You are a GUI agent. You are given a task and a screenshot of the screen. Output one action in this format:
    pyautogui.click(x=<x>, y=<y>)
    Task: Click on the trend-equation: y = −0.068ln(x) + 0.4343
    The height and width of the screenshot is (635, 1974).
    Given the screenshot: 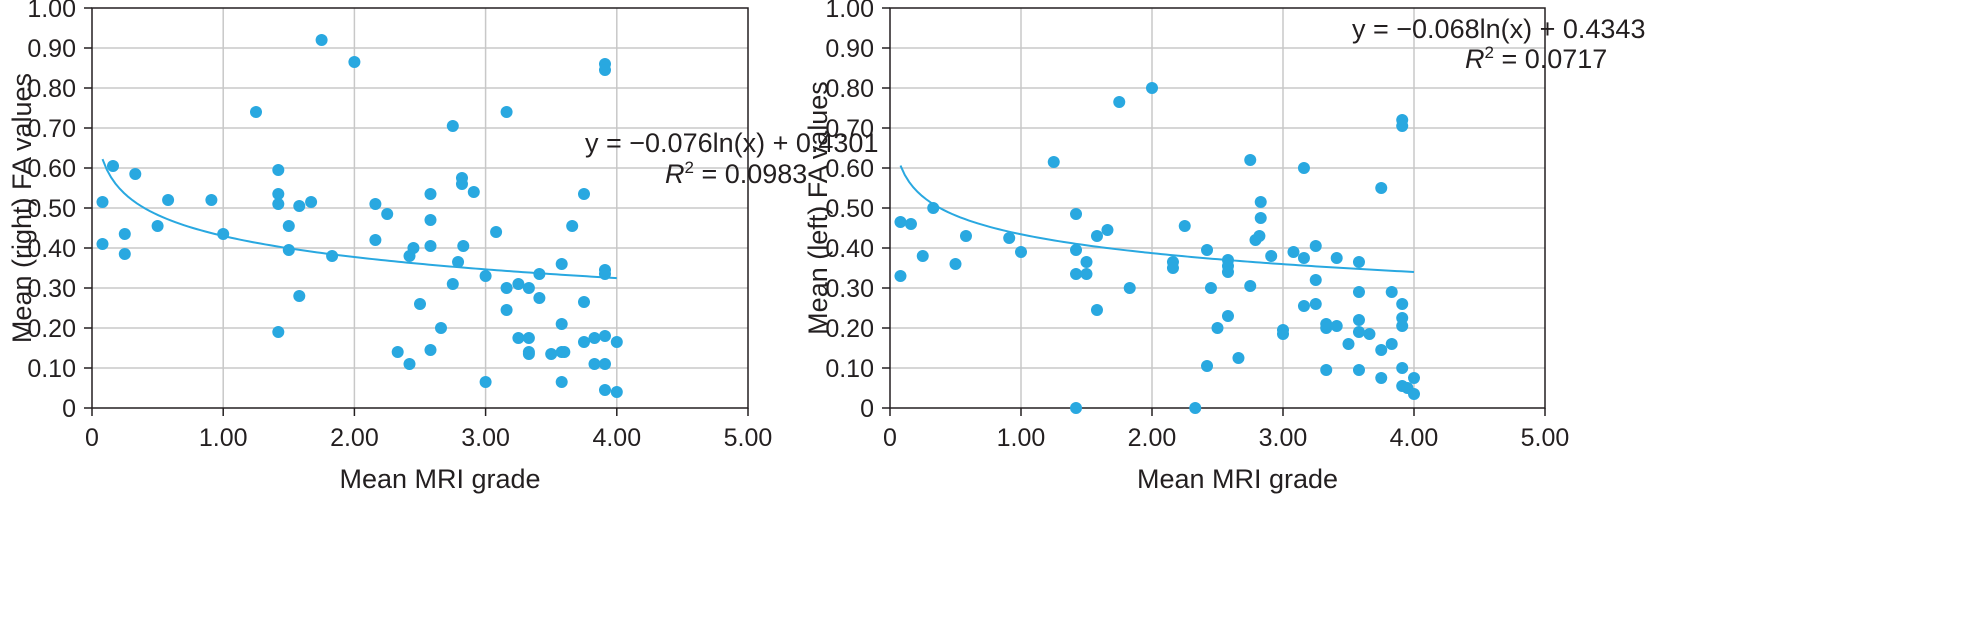 What is the action you would take?
    pyautogui.click(x=1498, y=29)
    